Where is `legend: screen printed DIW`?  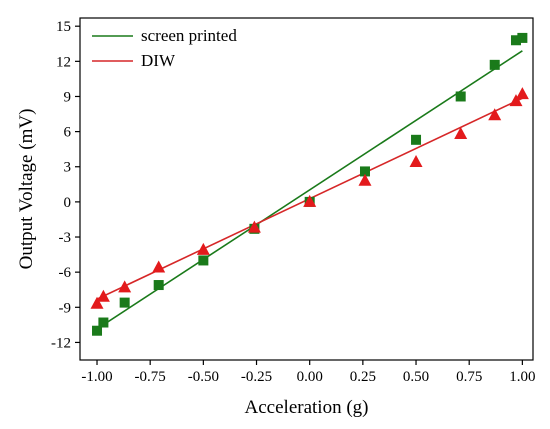
legend: screen printed DIW is located at coordinates (164, 48).